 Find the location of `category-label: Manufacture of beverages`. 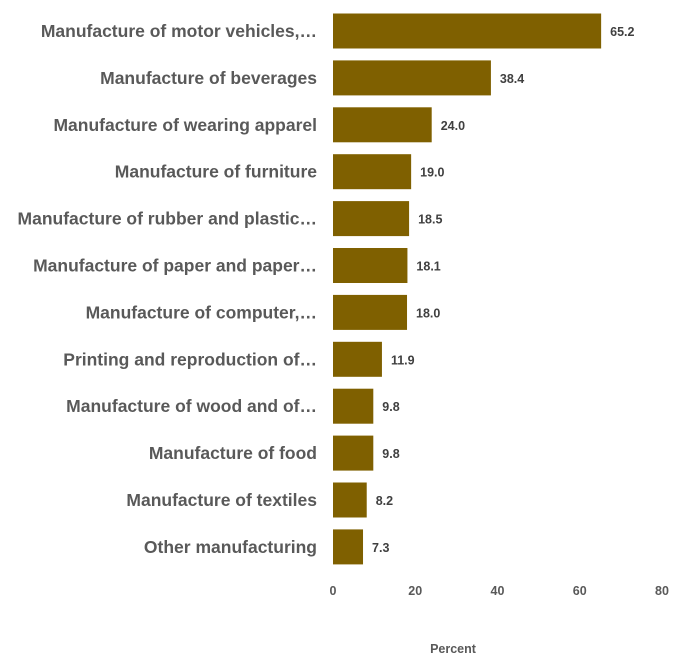

category-label: Manufacture of beverages is located at coordinates (208, 78).